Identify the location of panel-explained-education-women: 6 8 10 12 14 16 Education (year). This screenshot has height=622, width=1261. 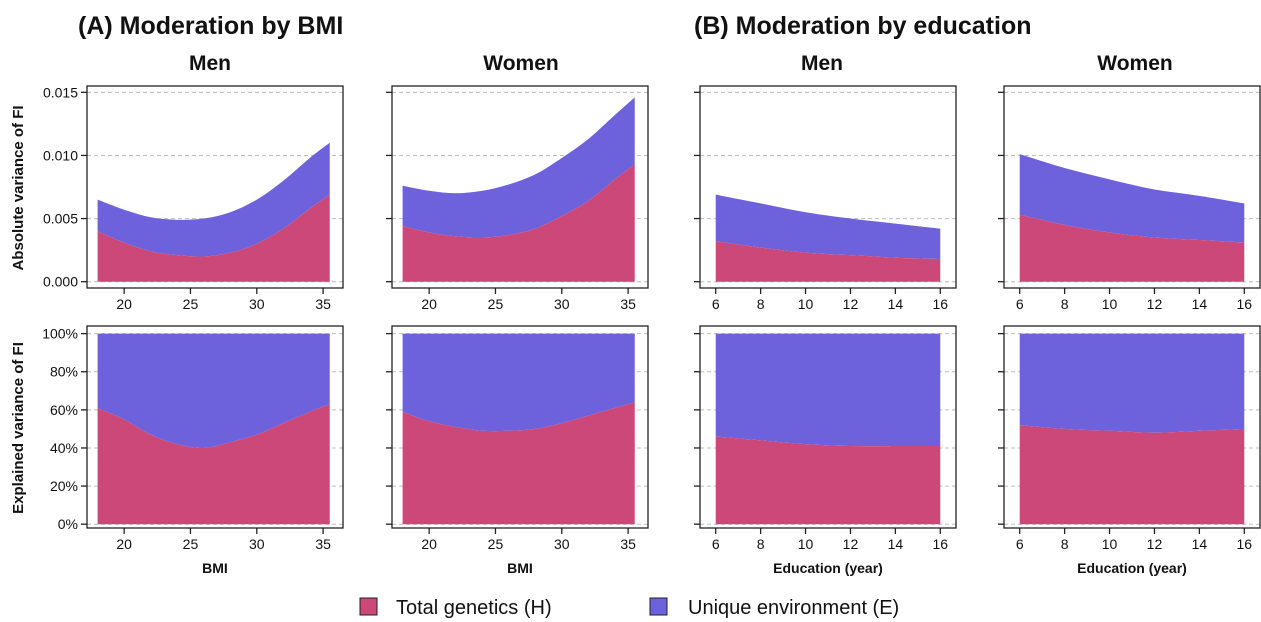
(1129, 450).